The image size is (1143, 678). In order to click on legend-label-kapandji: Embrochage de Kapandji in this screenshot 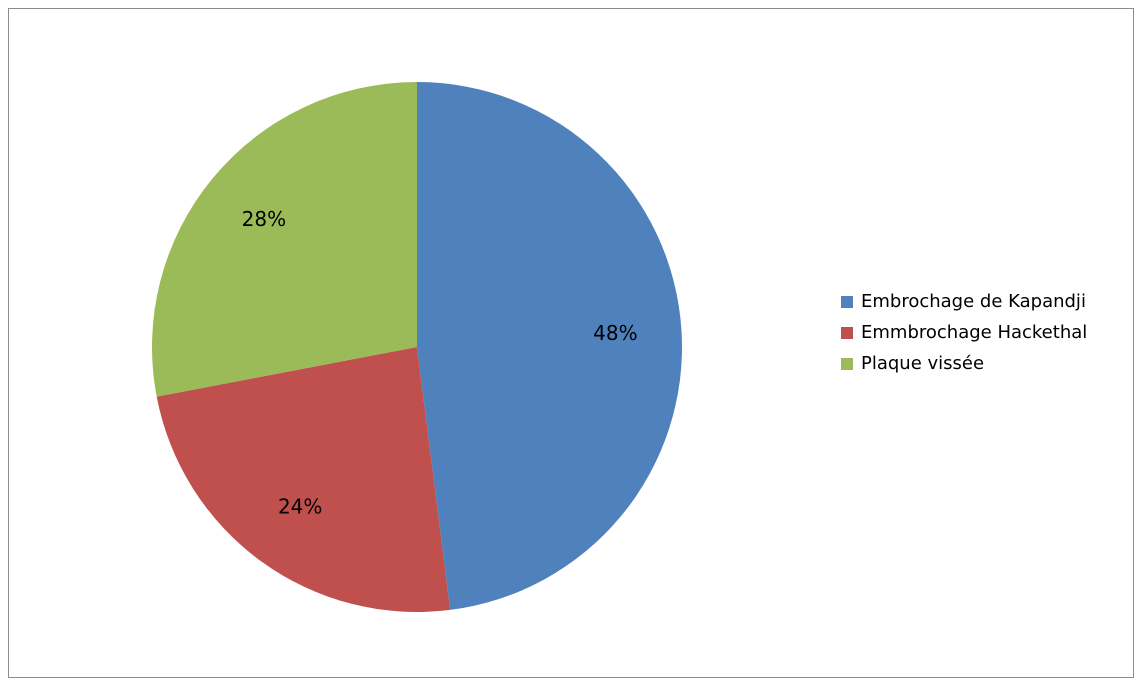, I will do `click(973, 301)`.